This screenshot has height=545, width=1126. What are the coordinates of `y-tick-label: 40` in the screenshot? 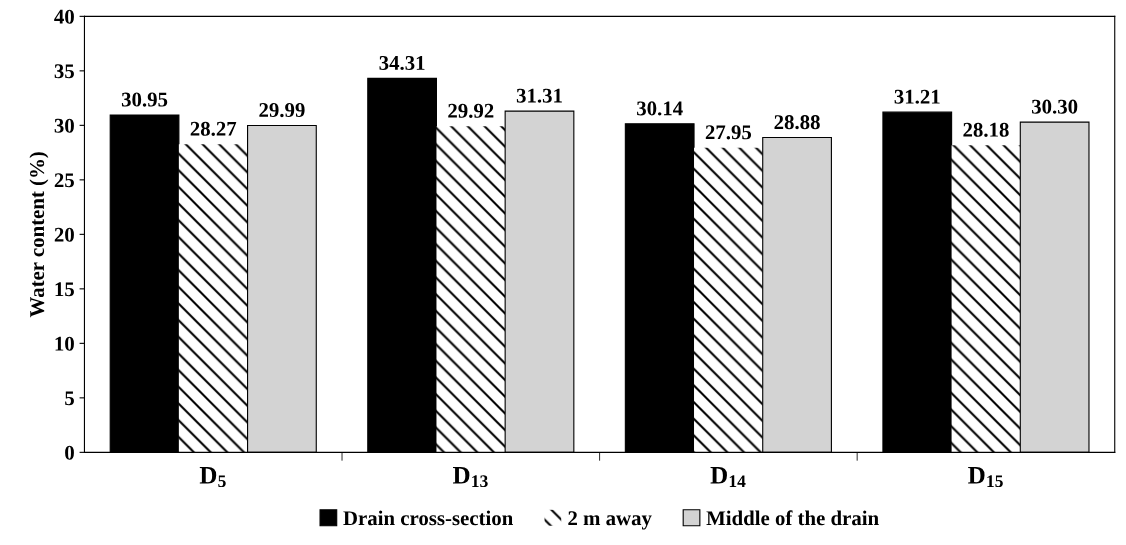 It's located at (64, 16).